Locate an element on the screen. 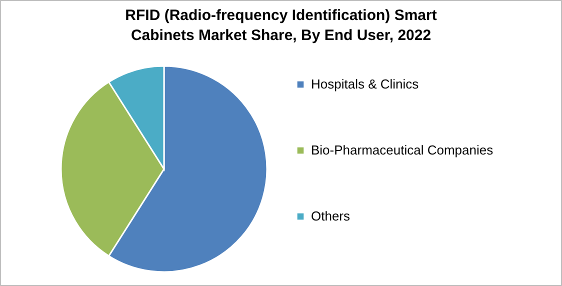  legend-label: Hospitals & Clinics is located at coordinates (365, 84).